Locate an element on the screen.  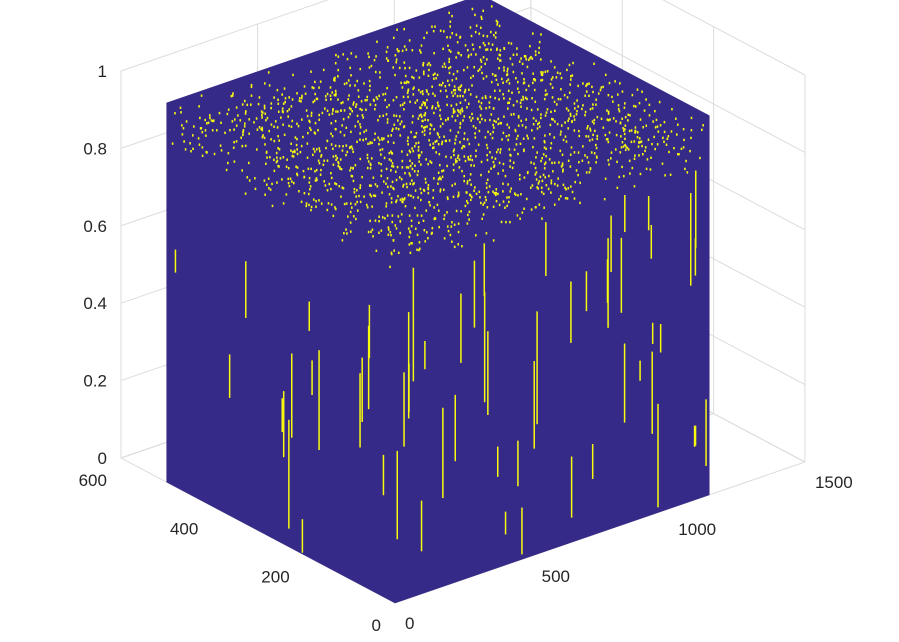
x-tick-label: 1000 is located at coordinates (697, 529).